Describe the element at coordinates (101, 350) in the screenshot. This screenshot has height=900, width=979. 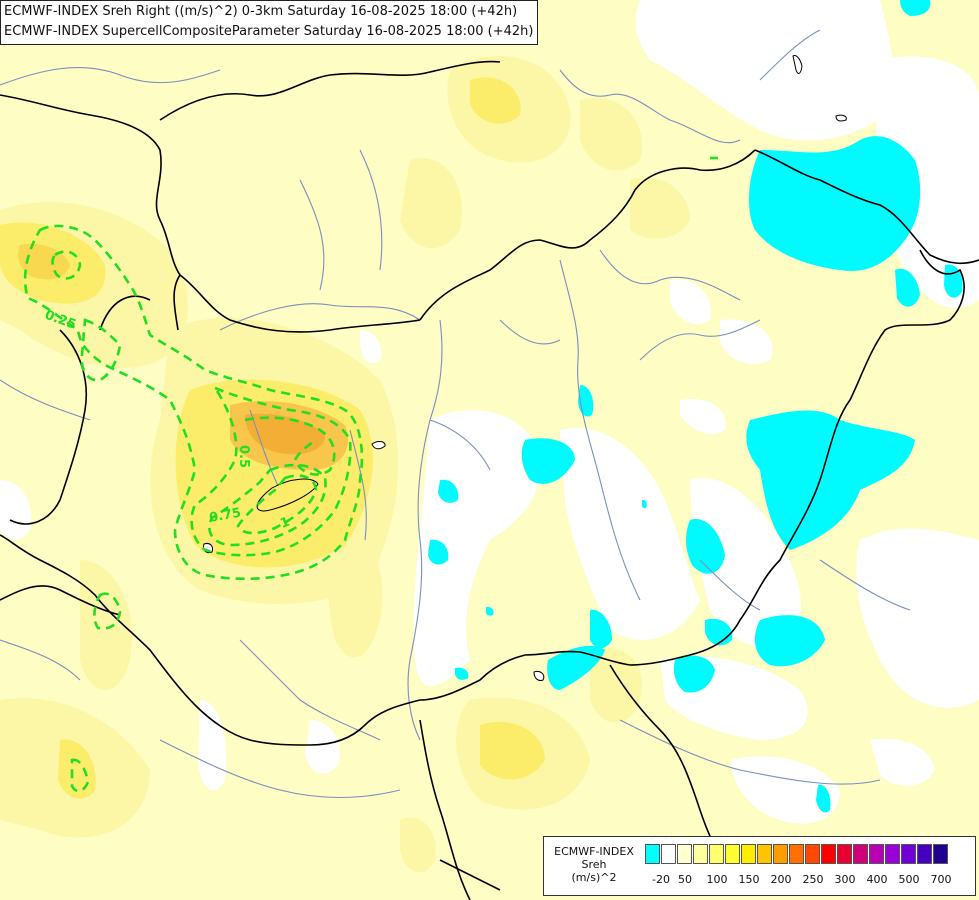
I see `contour-0.25-west` at that location.